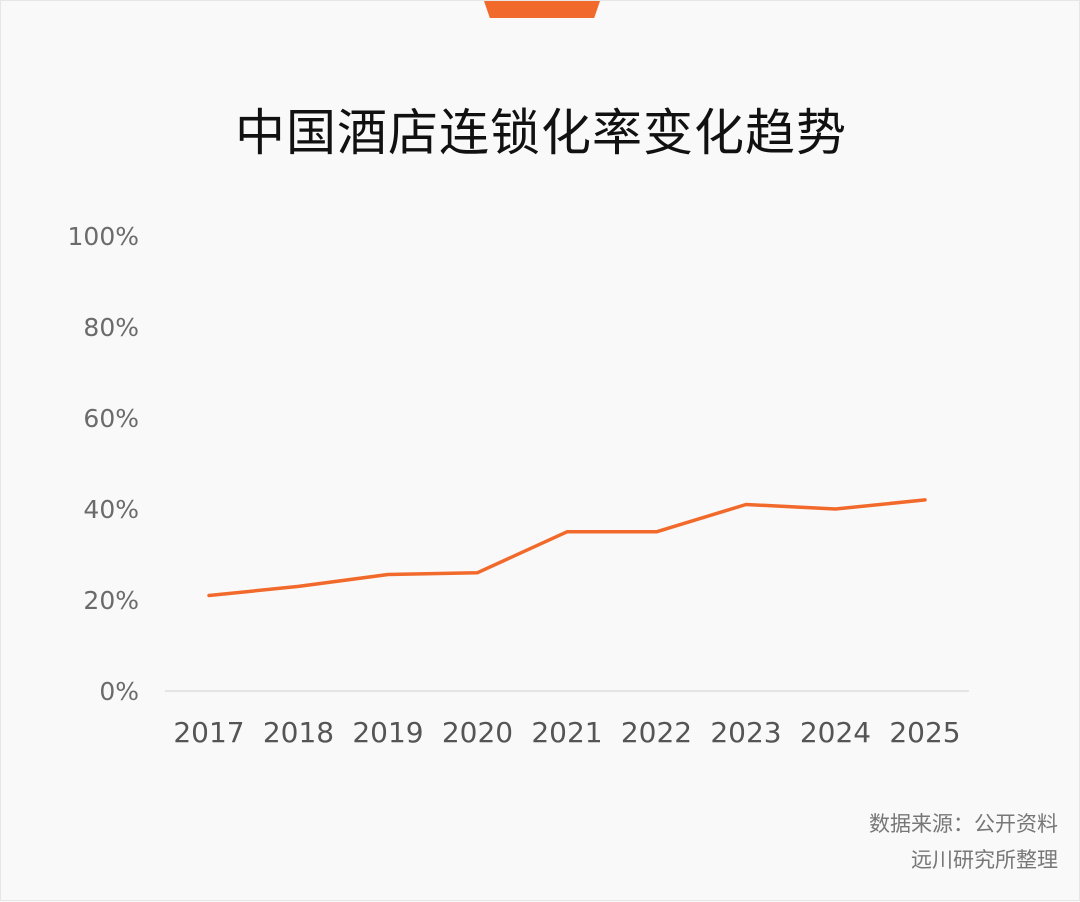  Describe the element at coordinates (835, 732) in the screenshot. I see `x-tick-label: 2024` at that location.